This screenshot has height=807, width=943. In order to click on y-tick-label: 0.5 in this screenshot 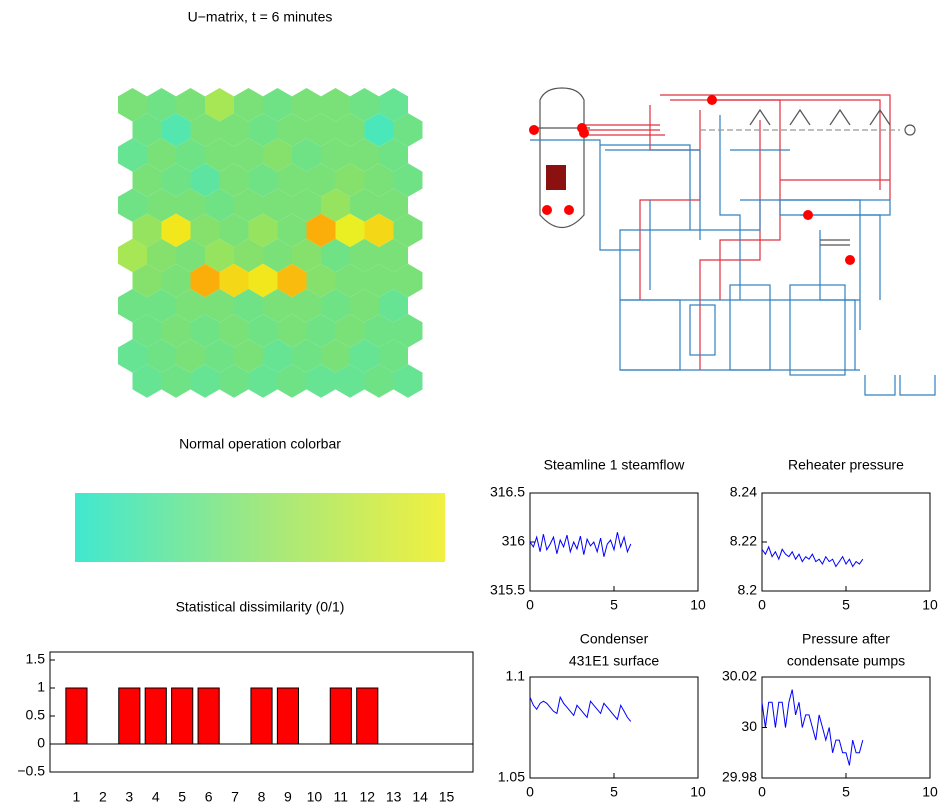, I will do `click(36, 715)`.